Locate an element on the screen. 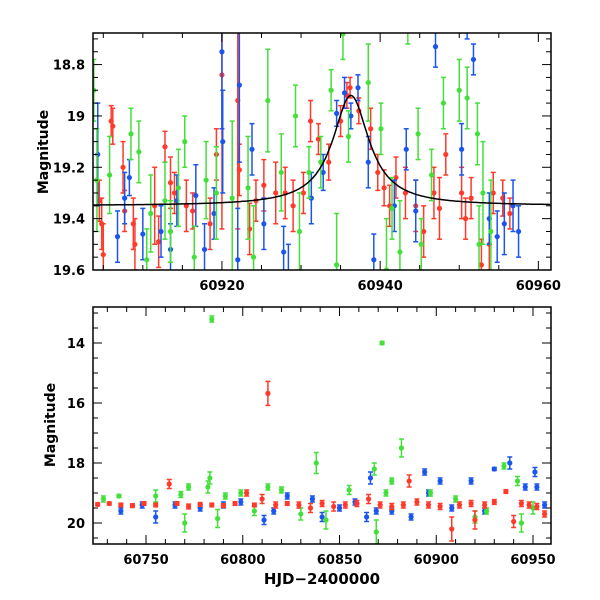 The width and height of the screenshot is (600, 600). top-ylabel: Magnitude is located at coordinates (44, 152).